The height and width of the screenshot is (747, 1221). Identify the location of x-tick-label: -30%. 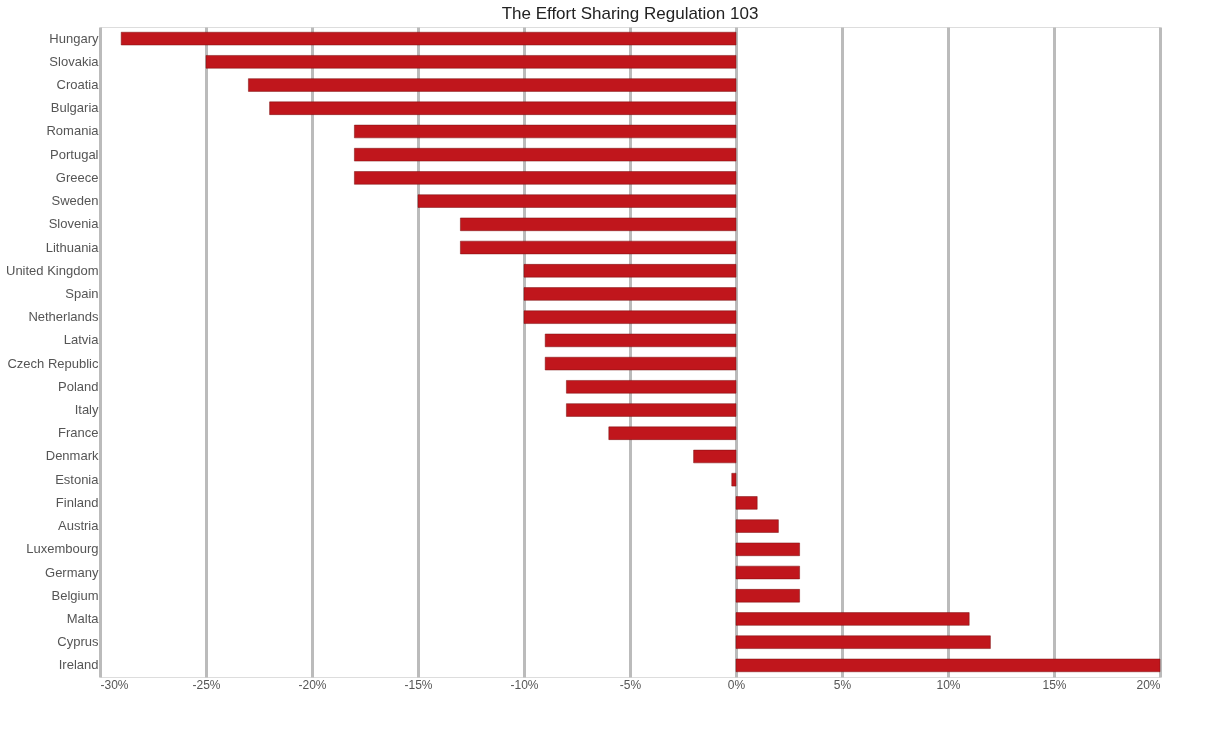
(114, 684).